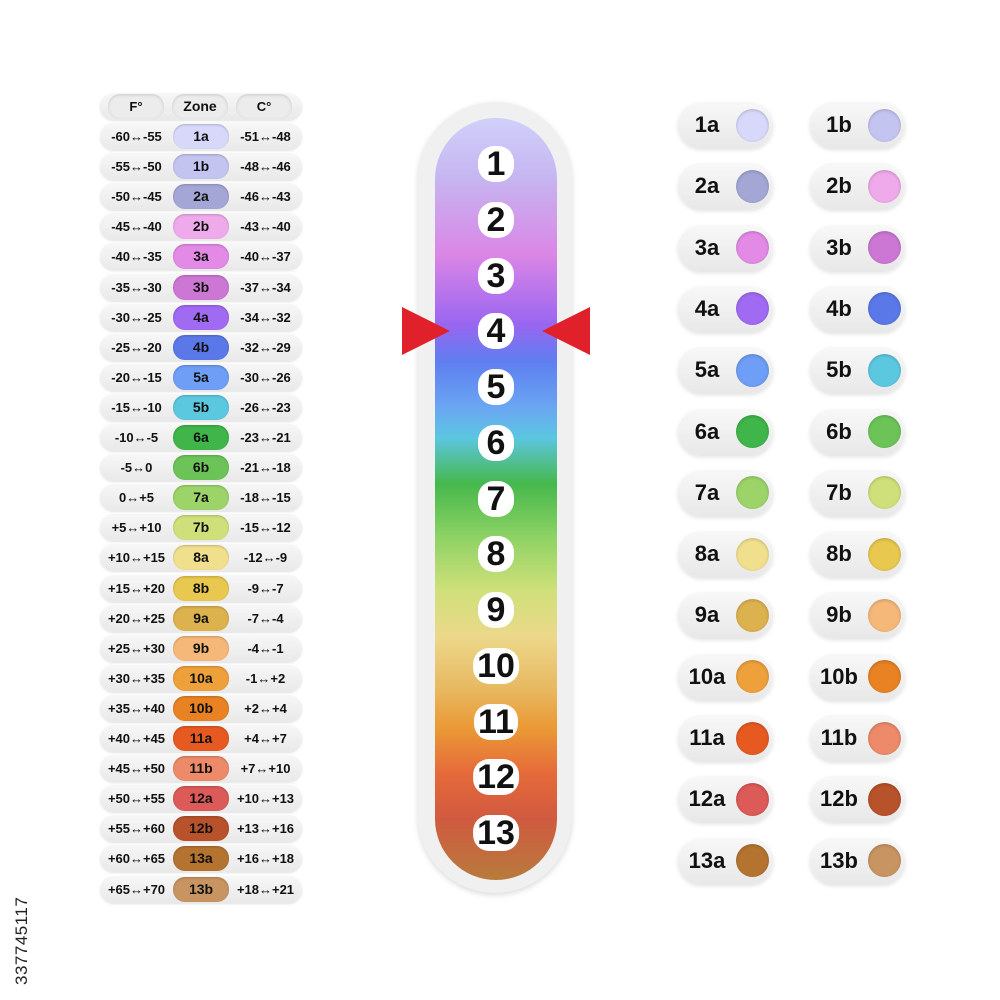 The width and height of the screenshot is (1000, 1000). I want to click on celsius-range: -4↔-1, so click(265, 648).